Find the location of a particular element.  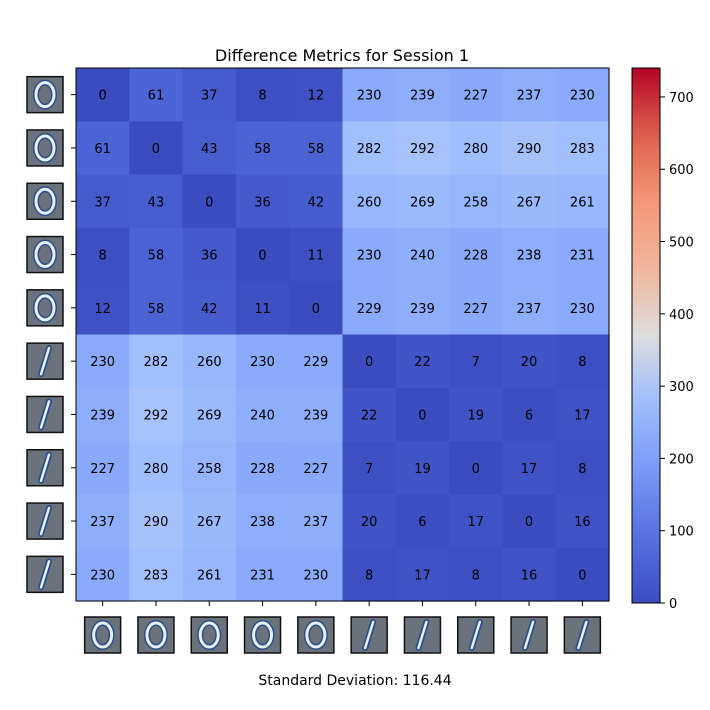

colorbar-tick-label: 0 is located at coordinates (673, 604).